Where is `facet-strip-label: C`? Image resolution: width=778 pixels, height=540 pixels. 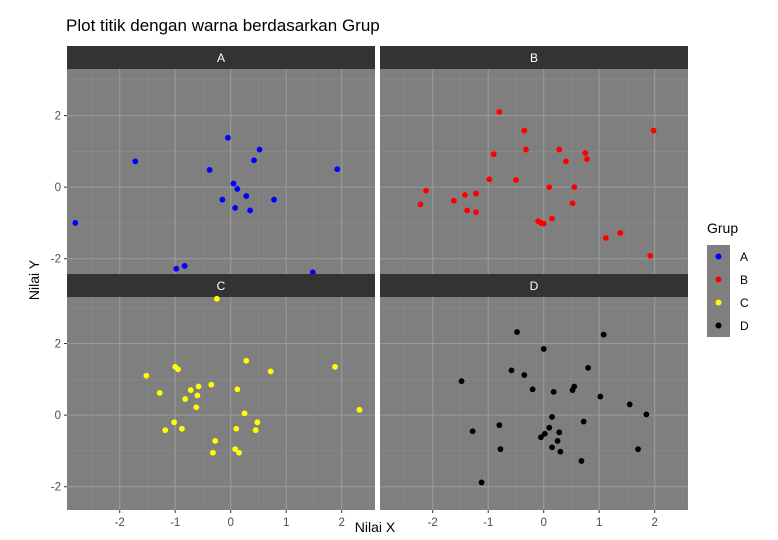
facet-strip-label: C is located at coordinates (221, 286).